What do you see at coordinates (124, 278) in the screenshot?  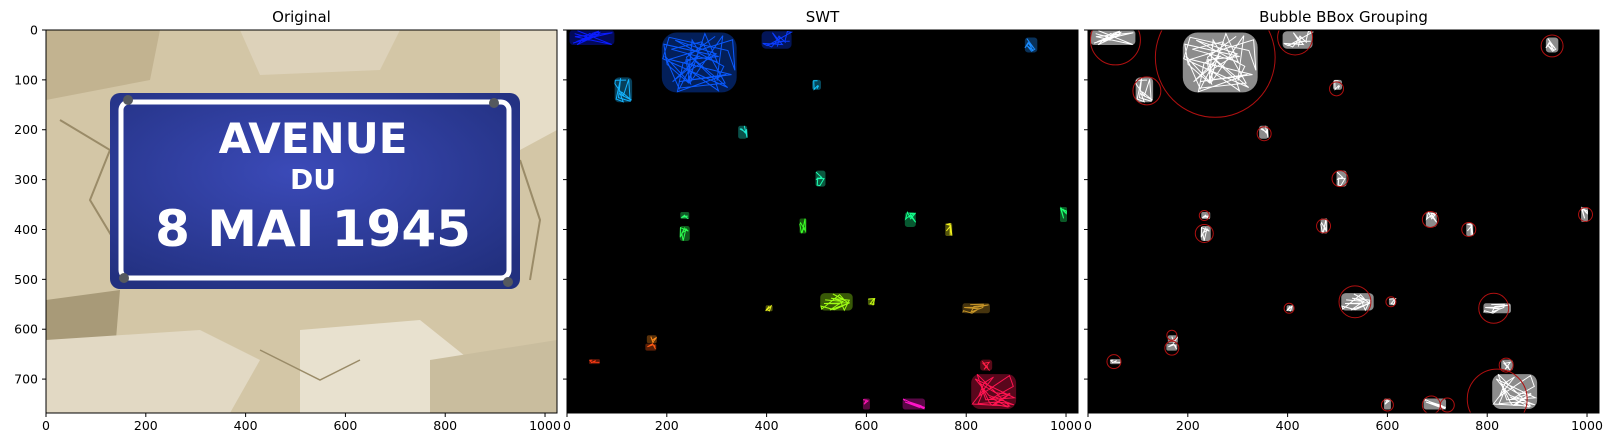 I see `sign-screw` at bounding box center [124, 278].